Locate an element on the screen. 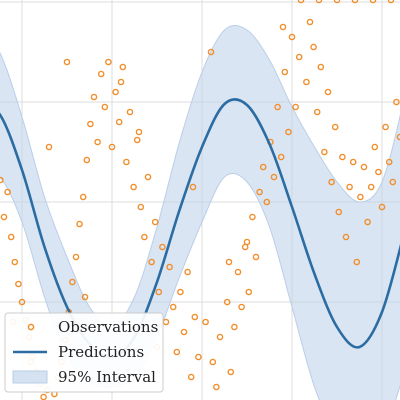 The width and height of the screenshot is (400, 400). legend: Observations Predictions 95% Interval is located at coordinates (84, 352).